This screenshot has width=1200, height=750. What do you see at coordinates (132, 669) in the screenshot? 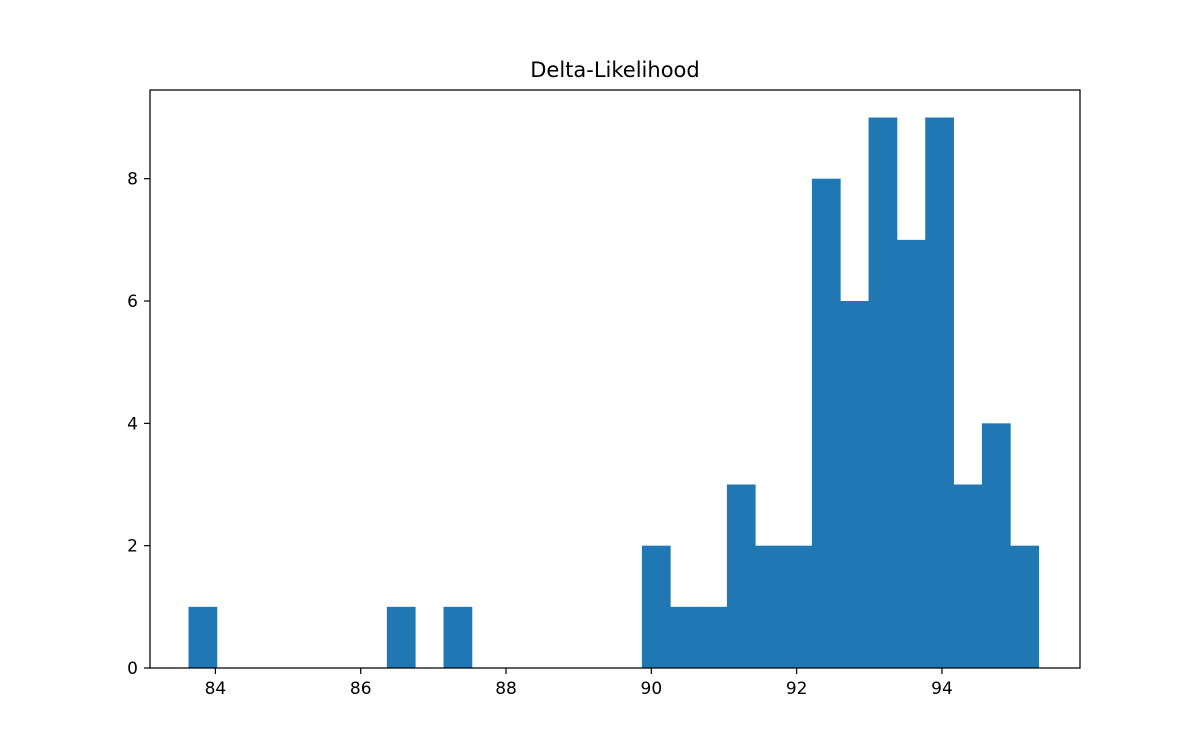
I see `y-tick-label: 0` at bounding box center [132, 669].